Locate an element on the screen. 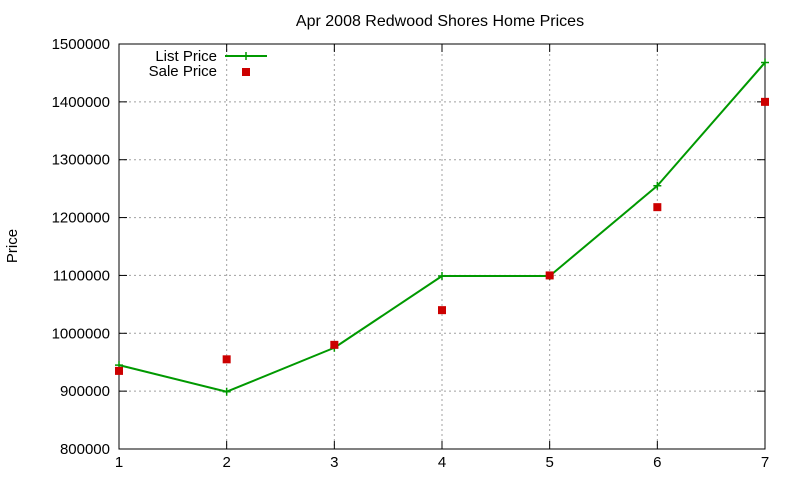  x-tick-label: 2 is located at coordinates (226, 462).